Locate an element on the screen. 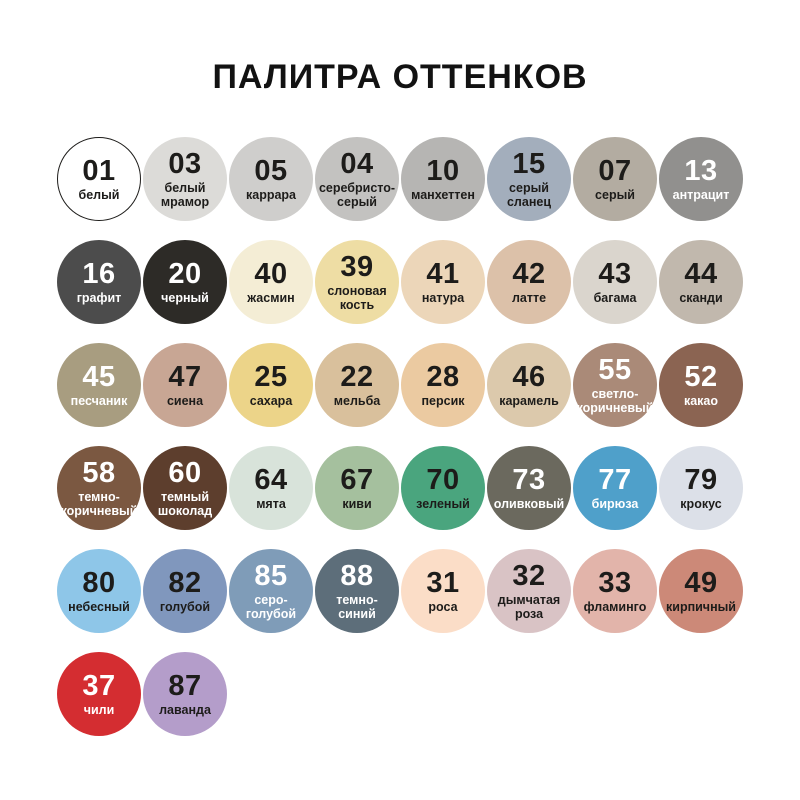 Image resolution: width=800 pixels, height=800 pixels. color-swatch: 04 серебристо- серый is located at coordinates (357, 179).